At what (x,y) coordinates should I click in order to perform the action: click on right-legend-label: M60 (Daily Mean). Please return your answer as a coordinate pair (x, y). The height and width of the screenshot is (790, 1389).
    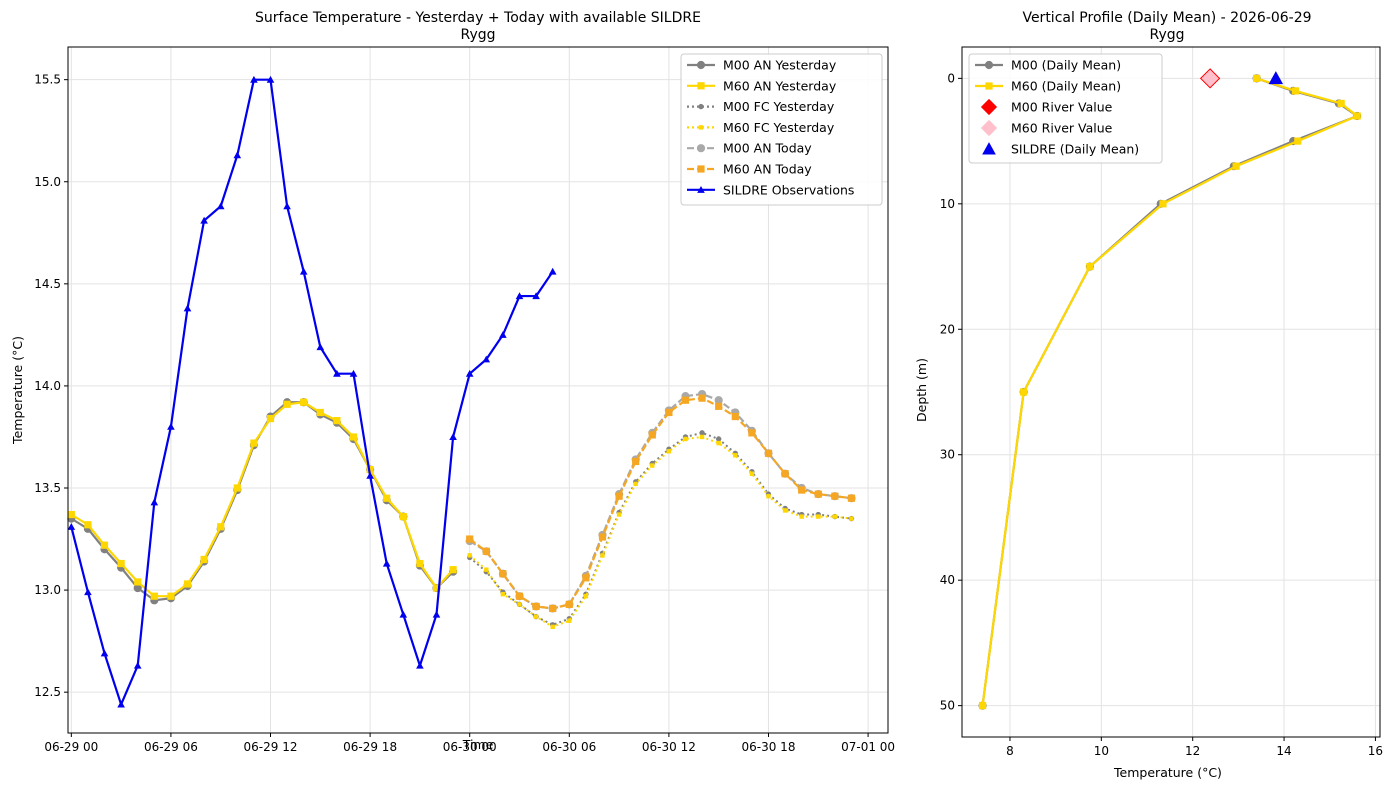
    Looking at the image, I should click on (1066, 86).